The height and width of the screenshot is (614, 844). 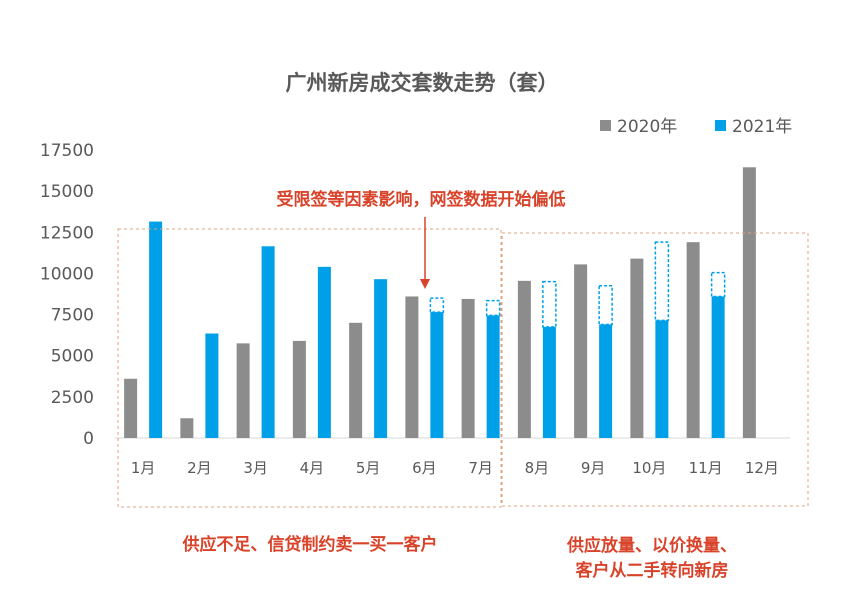 What do you see at coordinates (310, 544) in the screenshot?
I see `left-annotation: 供应不足、信贷制约卖一买一客户` at bounding box center [310, 544].